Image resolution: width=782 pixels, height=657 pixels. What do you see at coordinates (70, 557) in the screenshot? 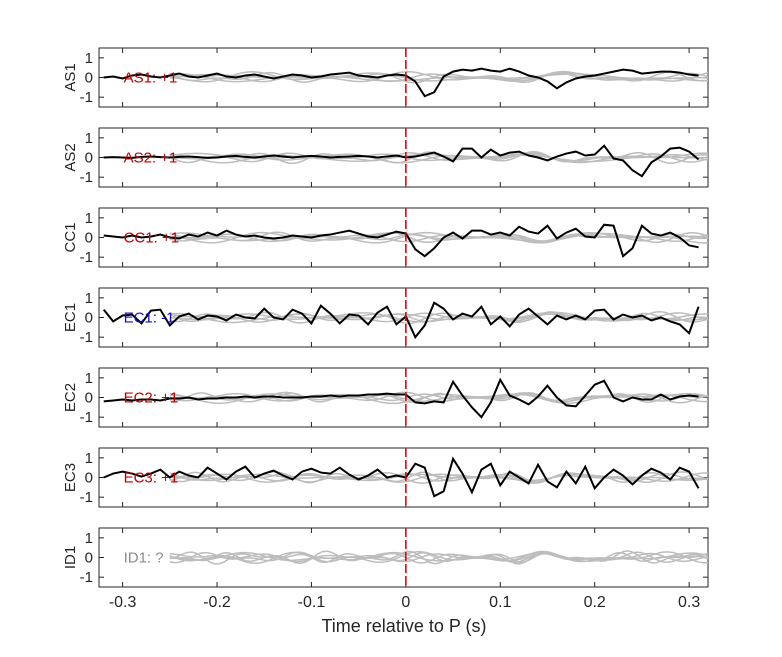
I see `station-label: ID1` at bounding box center [70, 557].